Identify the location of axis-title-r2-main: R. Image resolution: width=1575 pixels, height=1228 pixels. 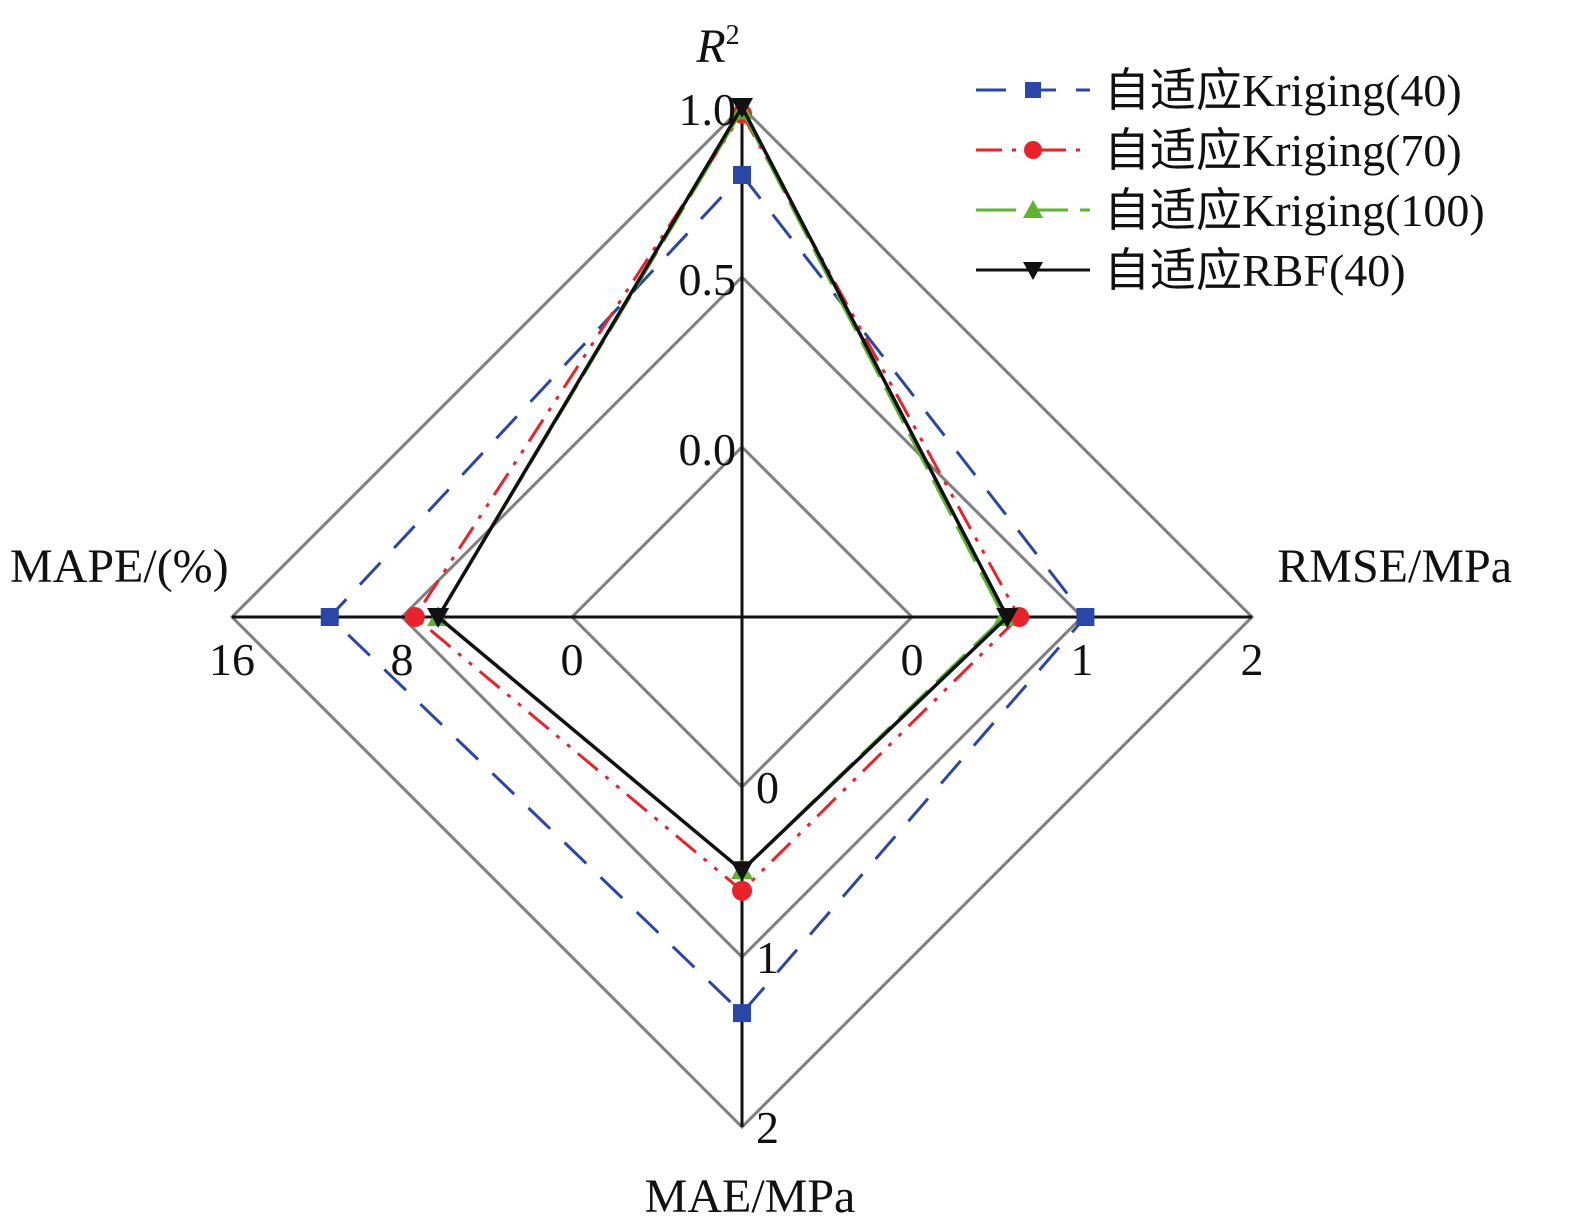
(710, 46).